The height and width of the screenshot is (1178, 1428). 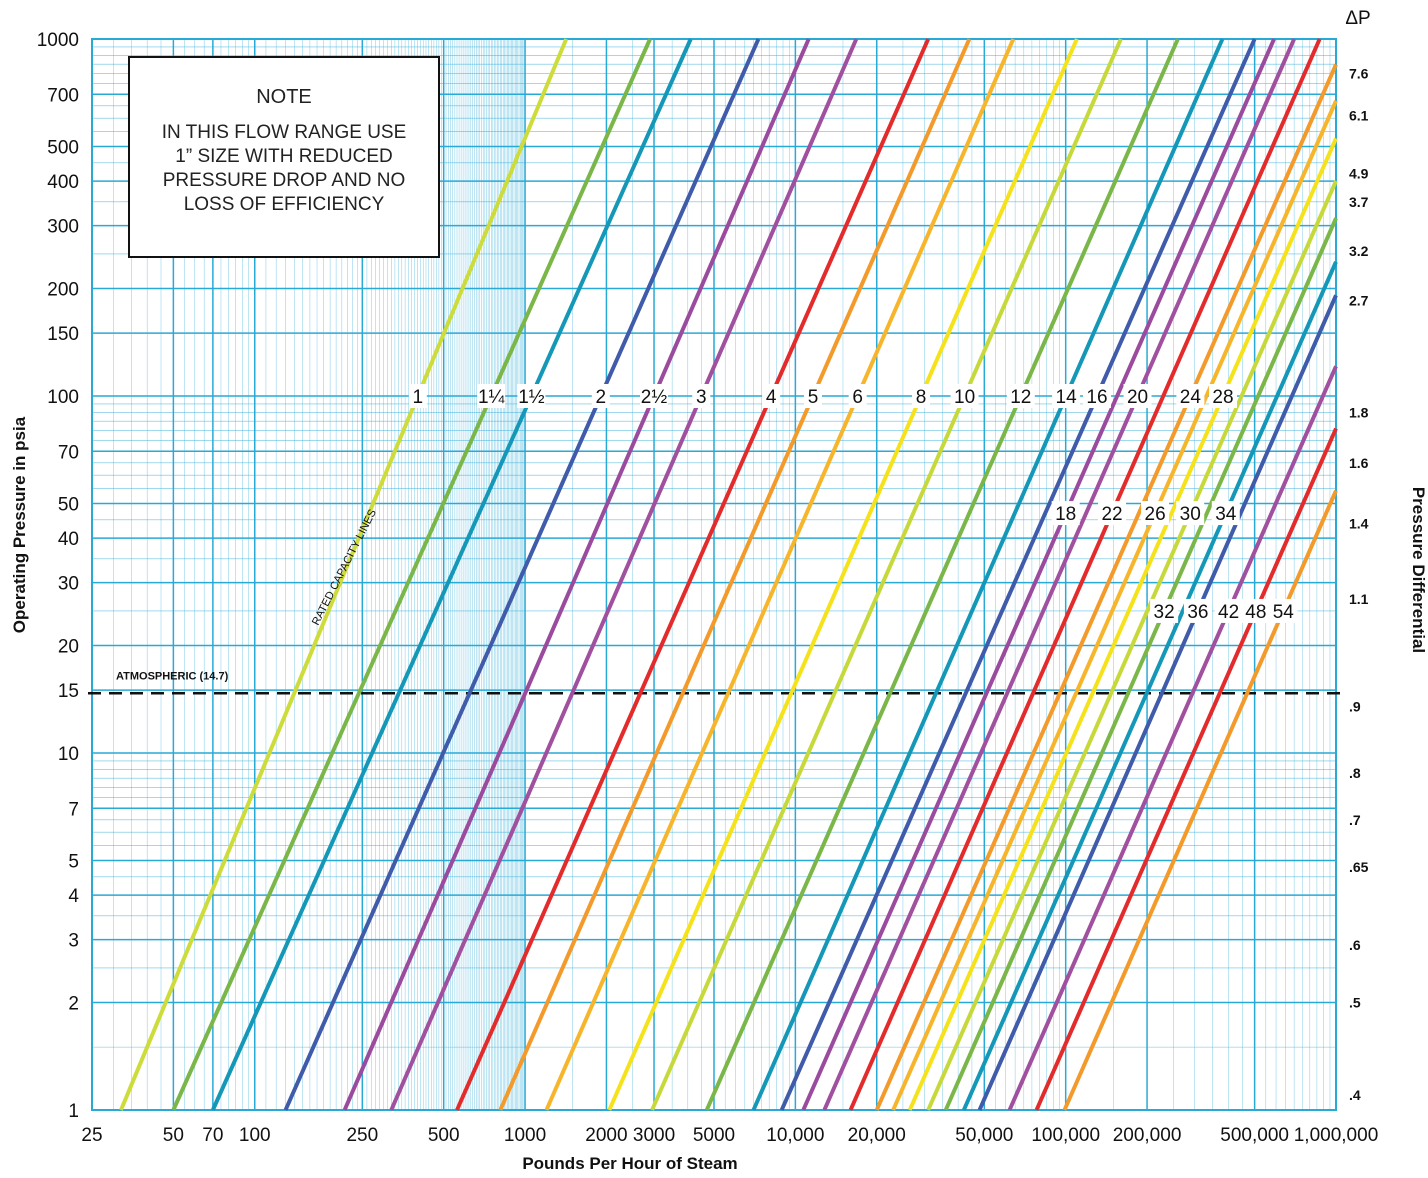 What do you see at coordinates (362, 1135) in the screenshot?
I see `x-tick-label: 250` at bounding box center [362, 1135].